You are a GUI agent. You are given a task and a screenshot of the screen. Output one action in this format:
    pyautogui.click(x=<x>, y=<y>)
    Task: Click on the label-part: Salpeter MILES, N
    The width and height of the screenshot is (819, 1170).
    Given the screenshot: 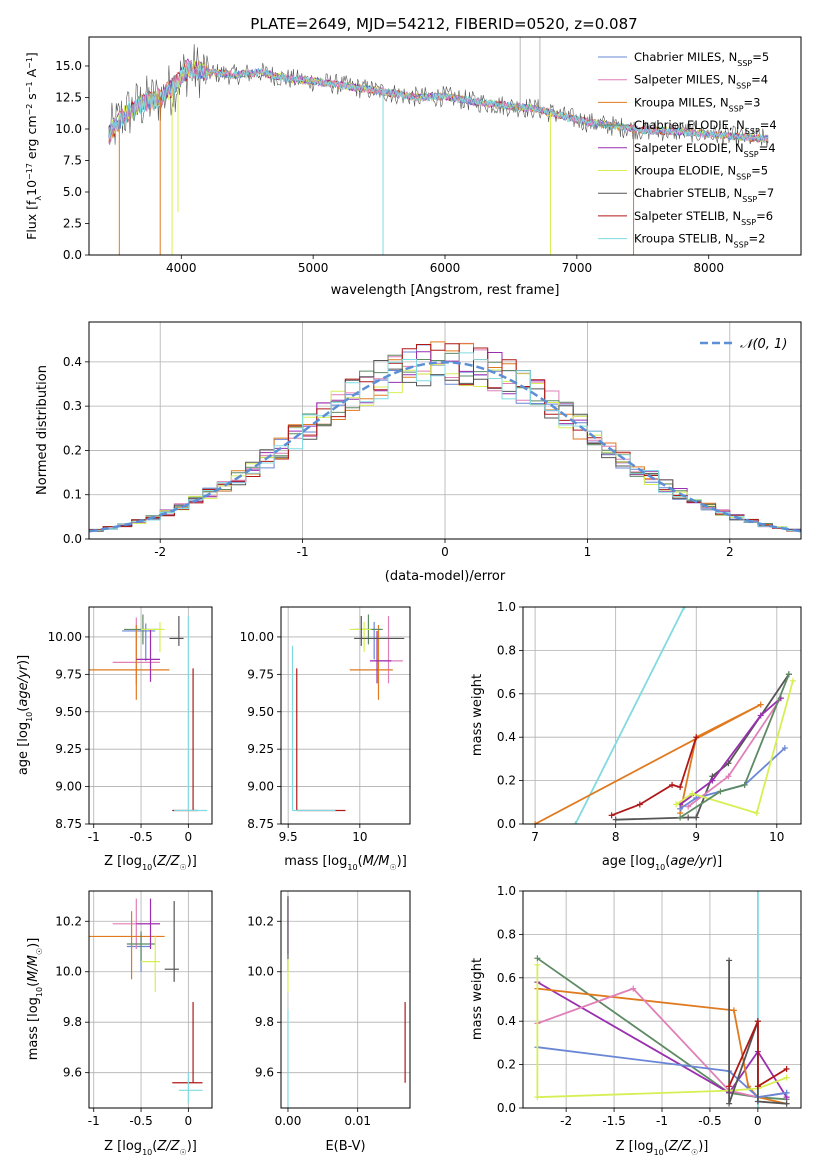 What is the action you would take?
    pyautogui.click(x=685, y=80)
    